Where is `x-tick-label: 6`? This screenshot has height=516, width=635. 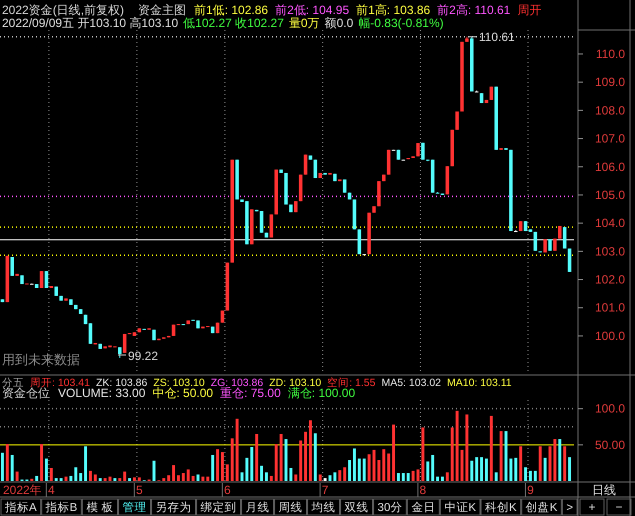 x-tick-label: 6 is located at coordinates (227, 490).